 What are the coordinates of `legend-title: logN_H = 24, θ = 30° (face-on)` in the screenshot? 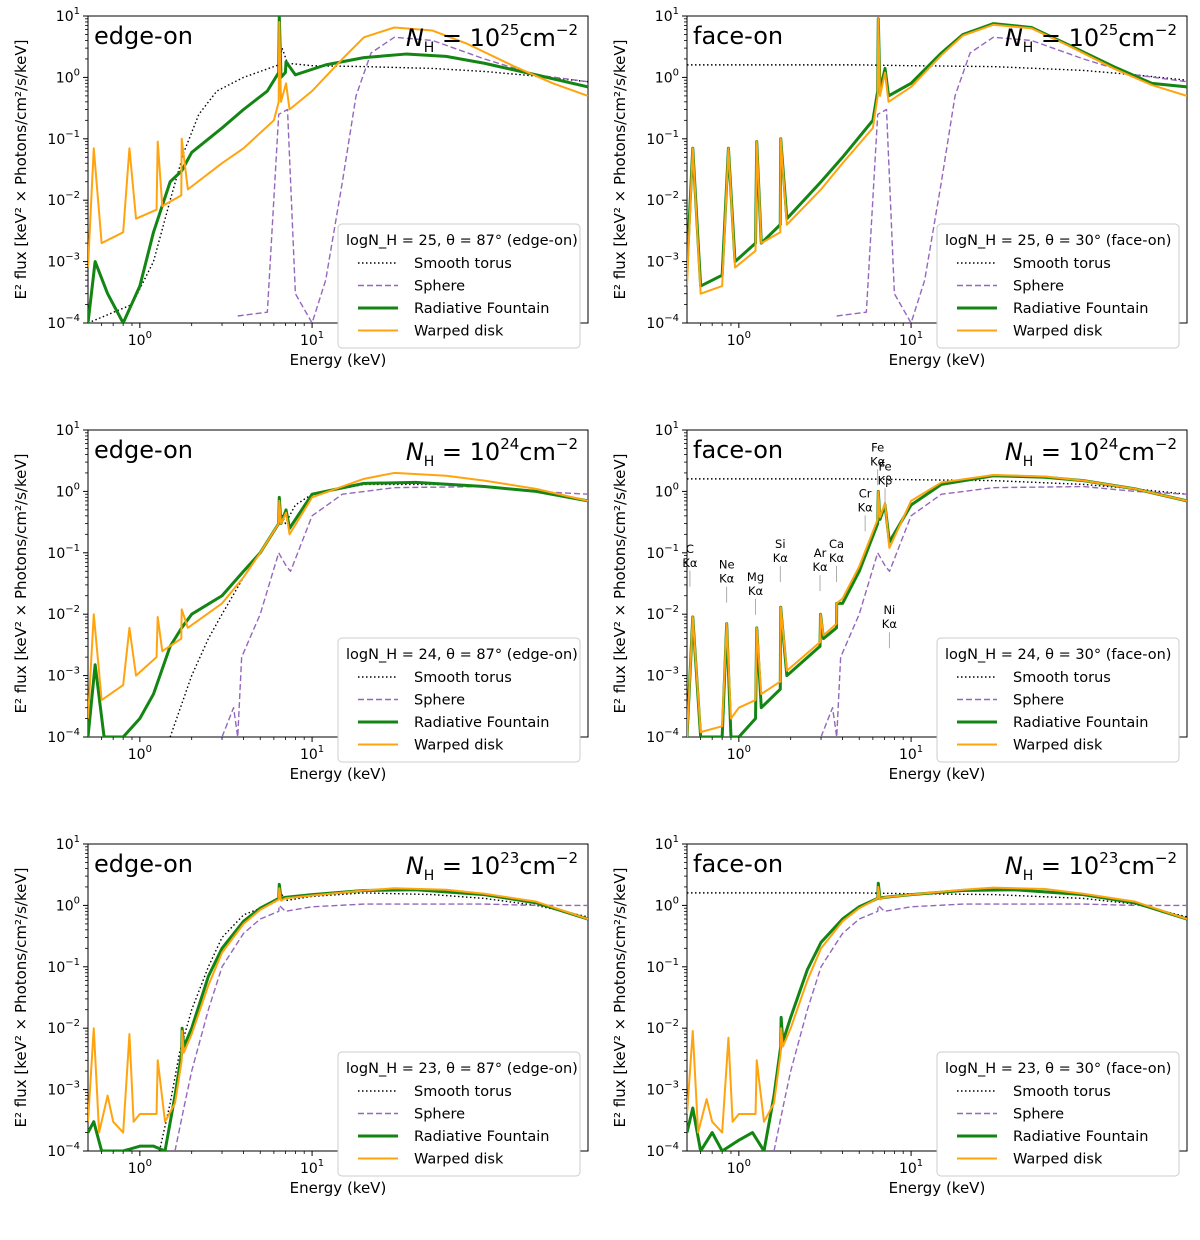 It's located at (1058, 655).